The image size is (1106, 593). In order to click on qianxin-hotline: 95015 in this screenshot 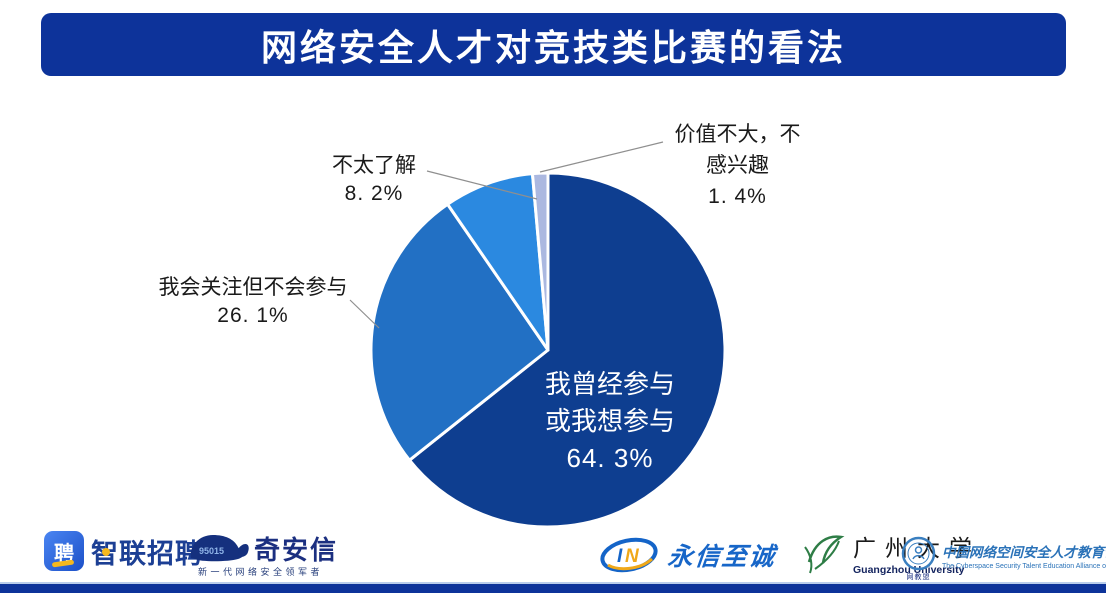, I will do `click(211, 551)`.